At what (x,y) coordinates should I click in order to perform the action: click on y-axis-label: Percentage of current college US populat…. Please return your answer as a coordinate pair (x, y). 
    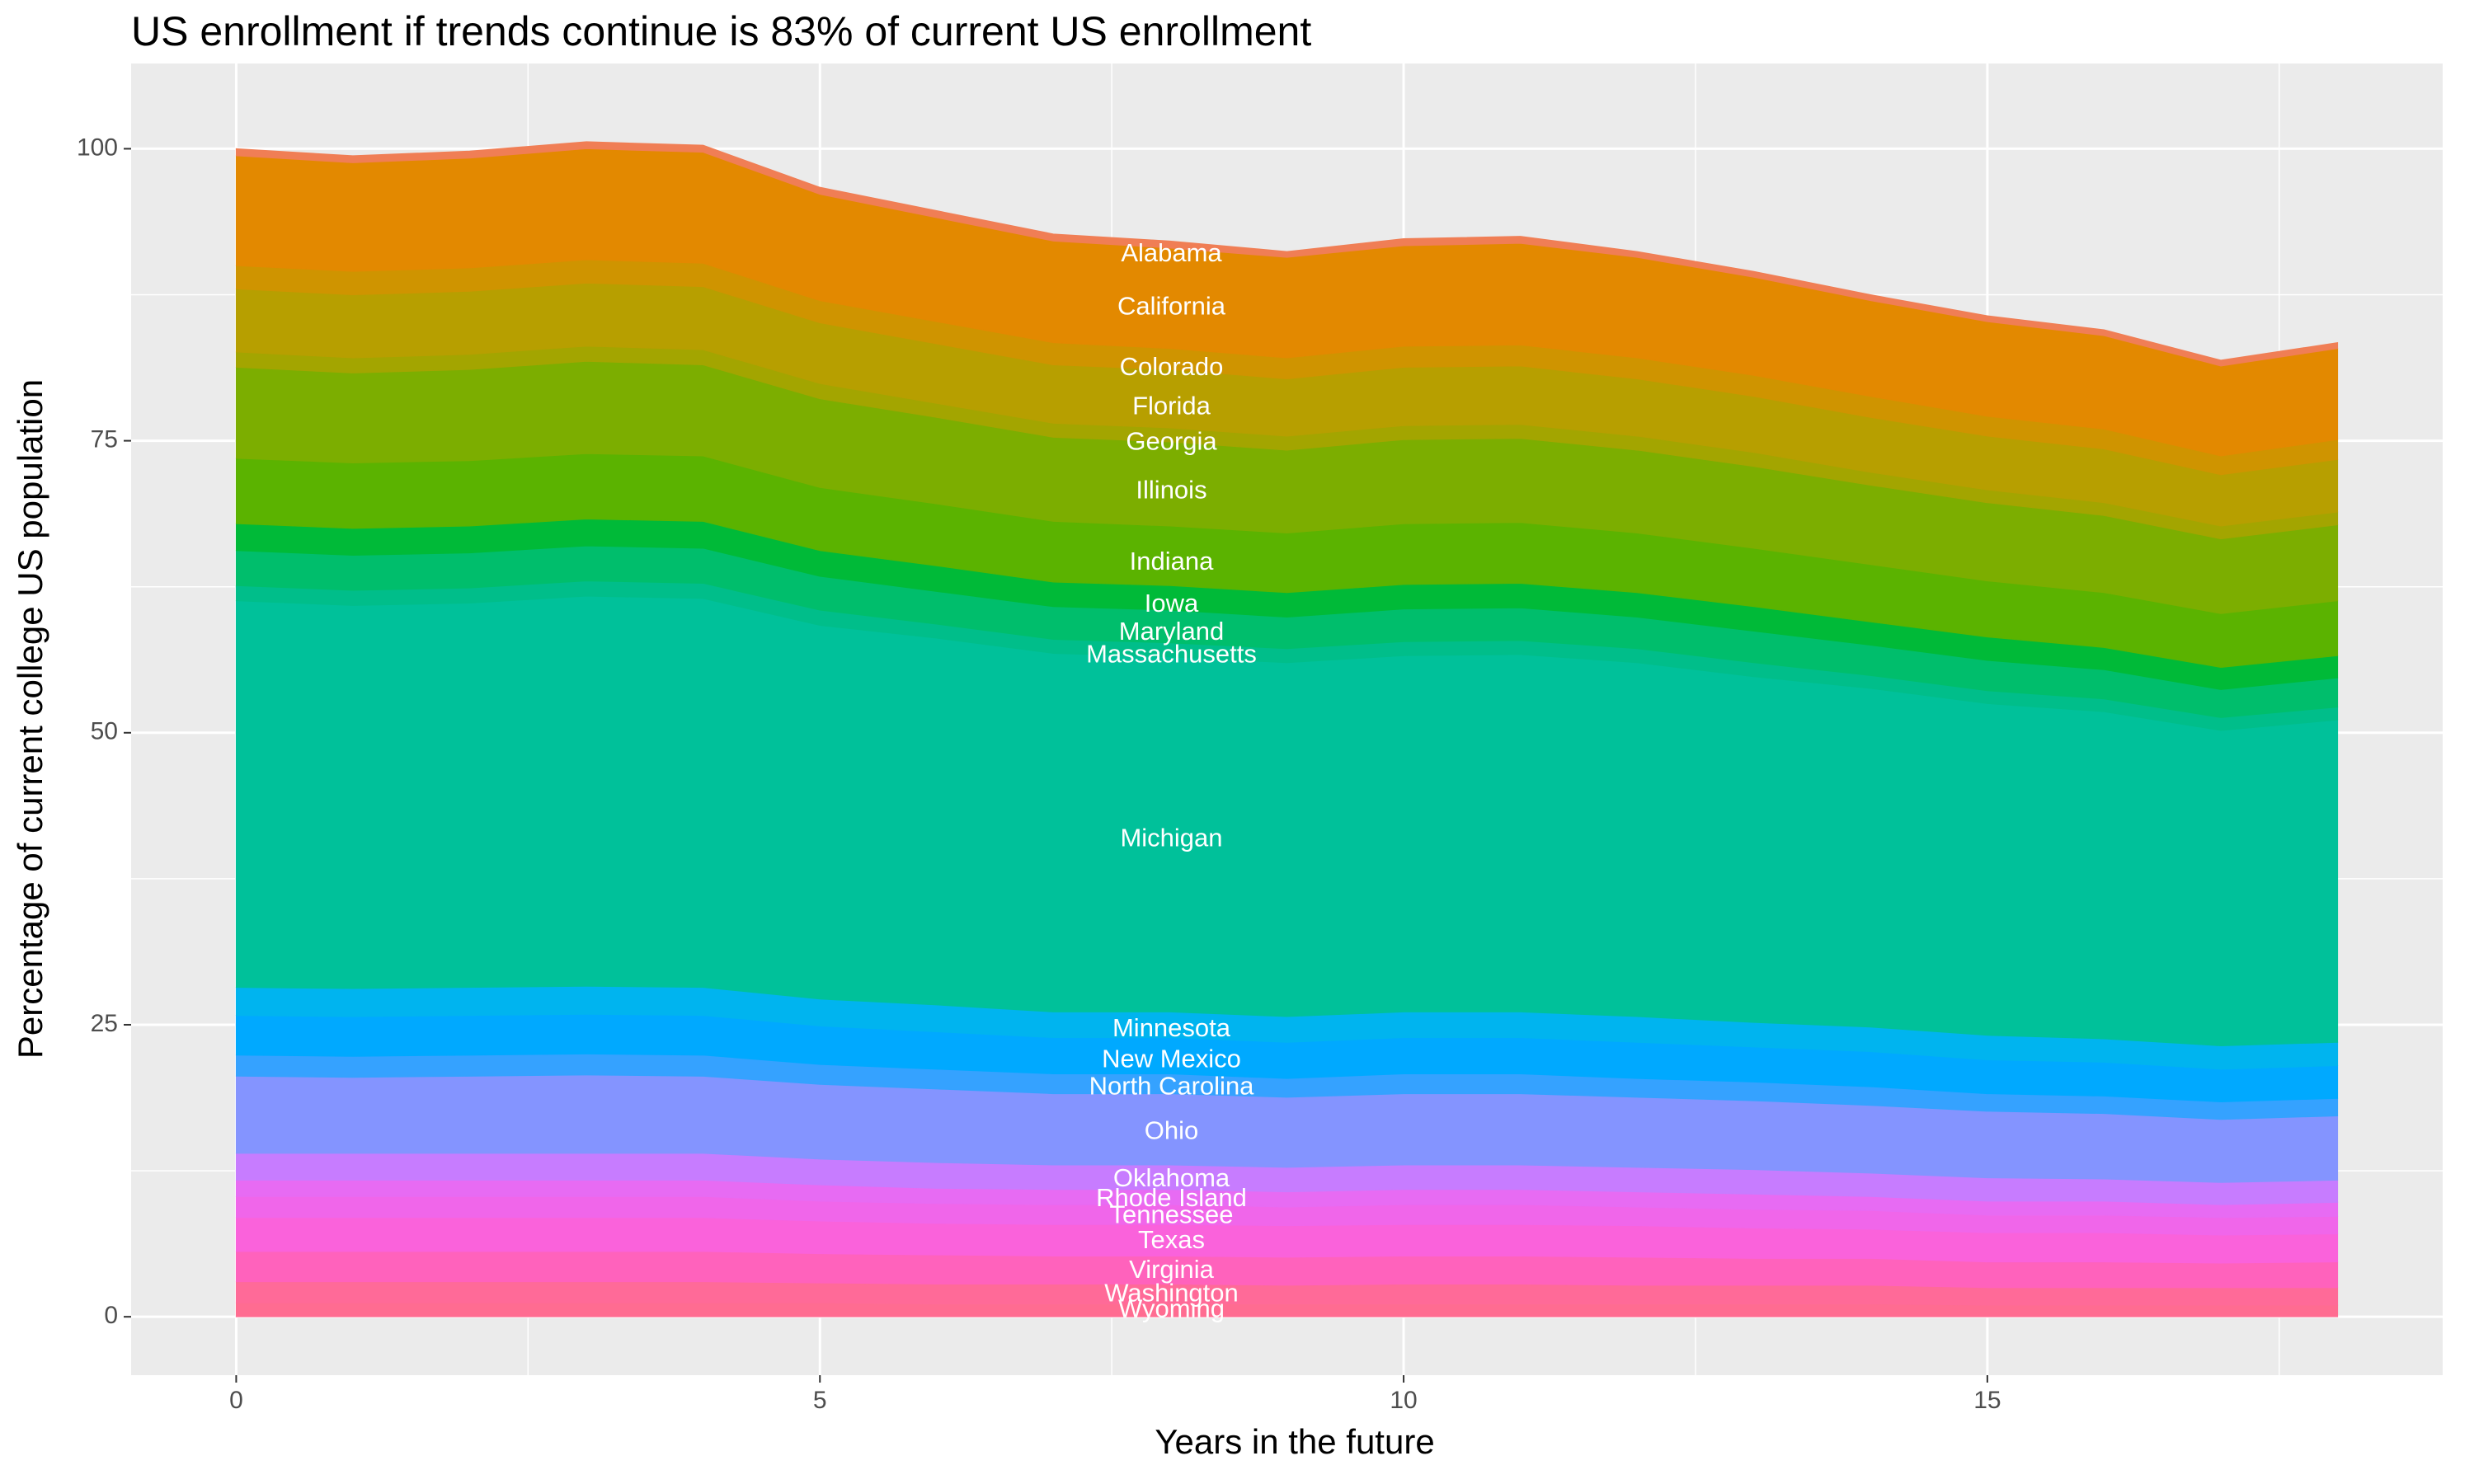
    Looking at the image, I should click on (30, 719).